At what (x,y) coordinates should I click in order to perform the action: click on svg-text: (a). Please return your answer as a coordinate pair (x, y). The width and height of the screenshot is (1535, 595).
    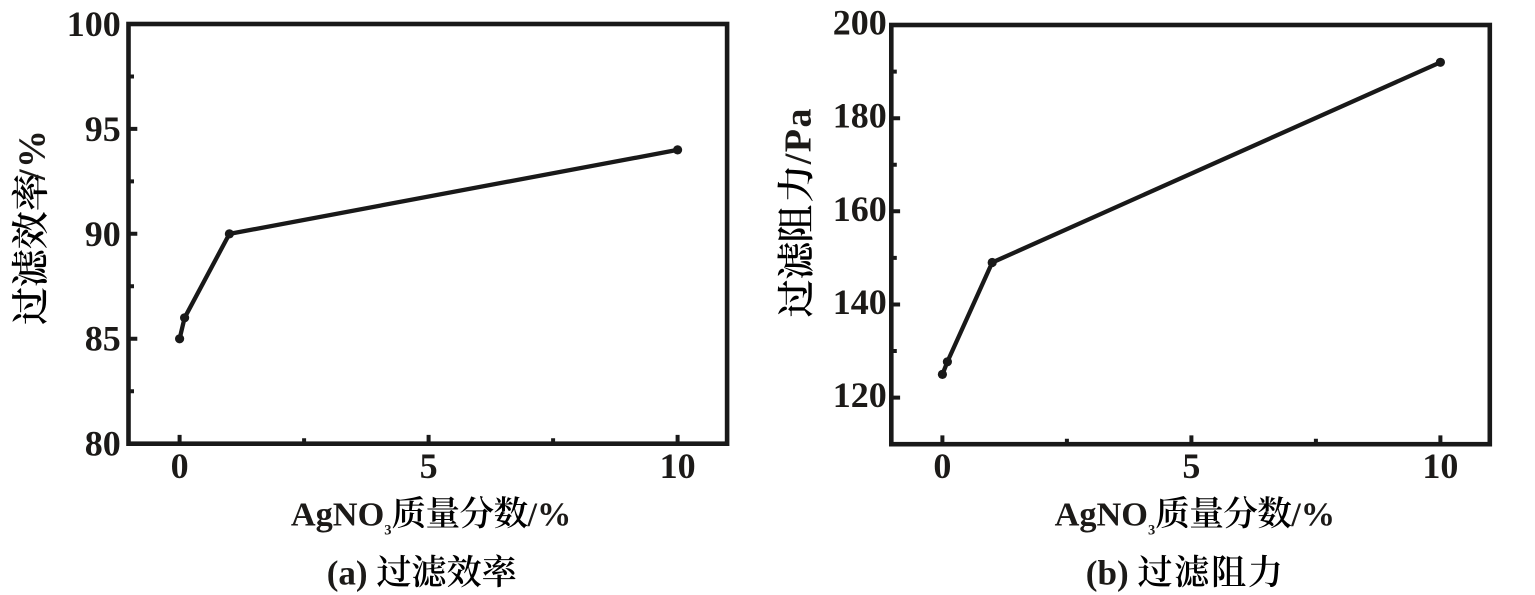
    Looking at the image, I should click on (347, 572).